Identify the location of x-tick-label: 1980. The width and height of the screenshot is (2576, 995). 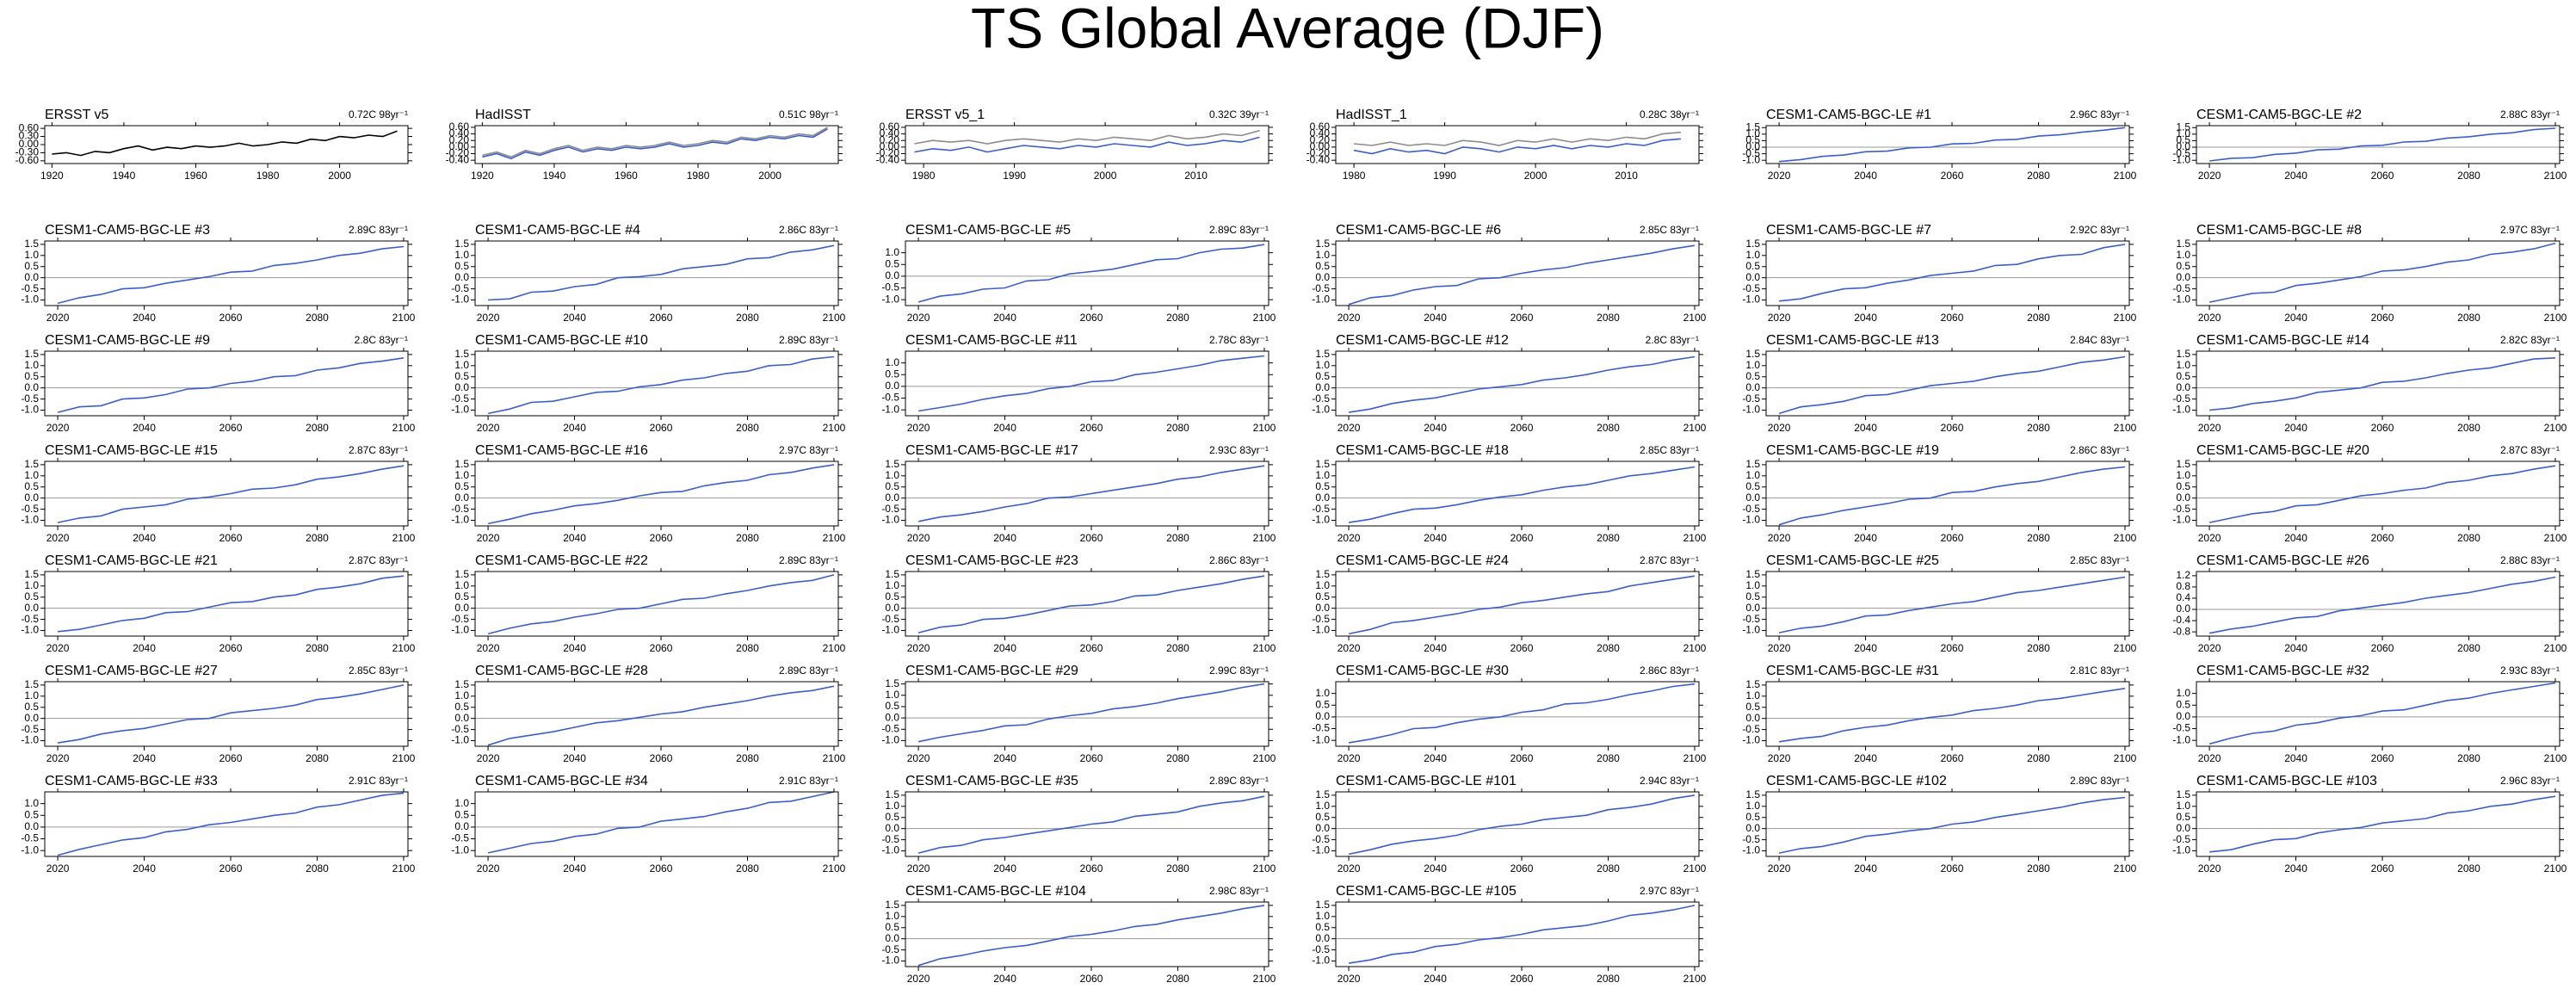
(698, 176).